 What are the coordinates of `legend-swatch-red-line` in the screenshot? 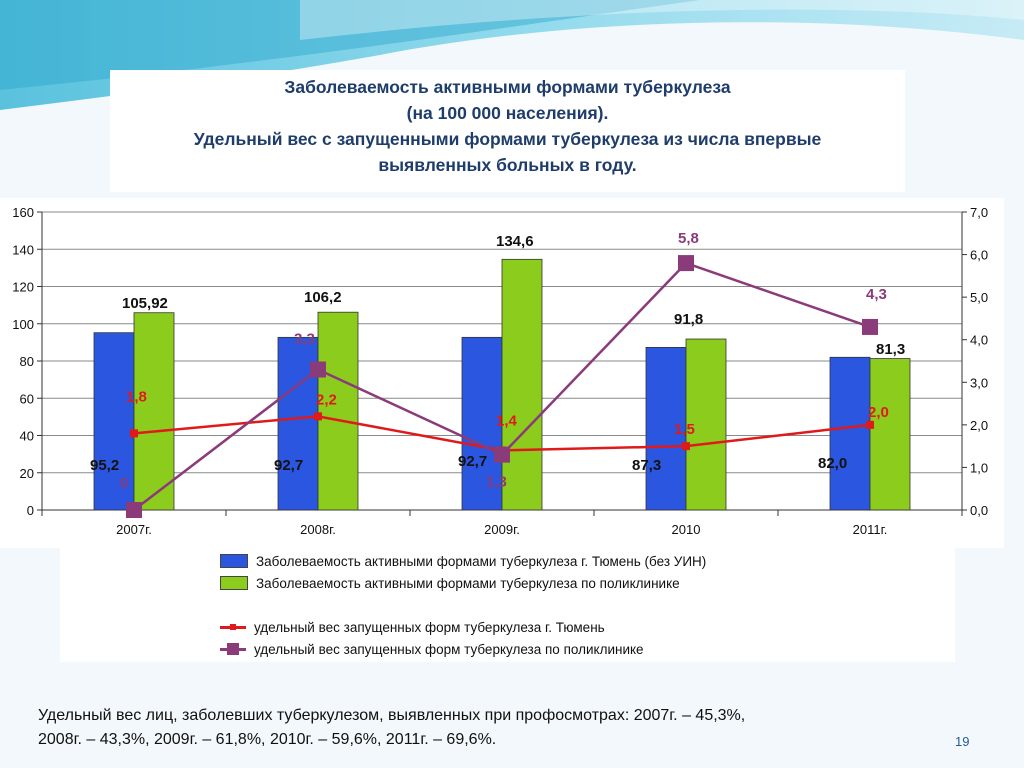 It's located at (233, 627).